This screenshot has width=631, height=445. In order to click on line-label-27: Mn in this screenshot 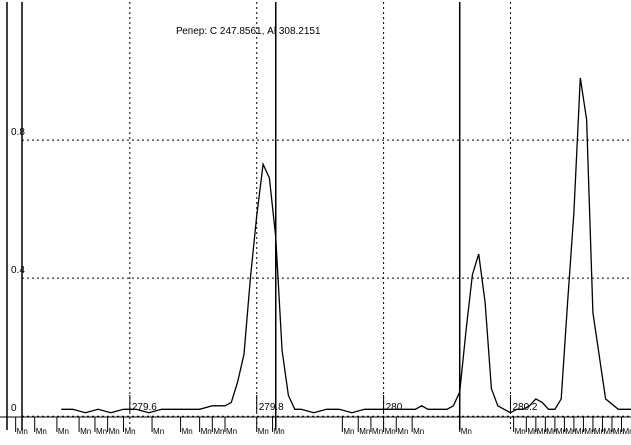, I will do `click(580, 431)`.